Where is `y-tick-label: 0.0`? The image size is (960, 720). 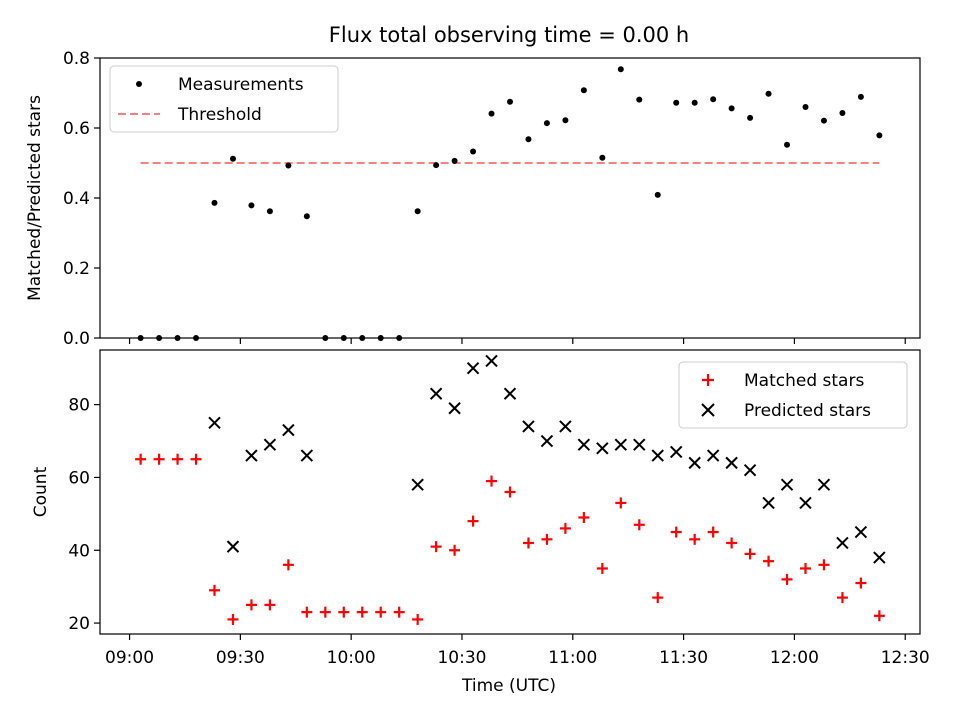
y-tick-label: 0.0 is located at coordinates (76, 339).